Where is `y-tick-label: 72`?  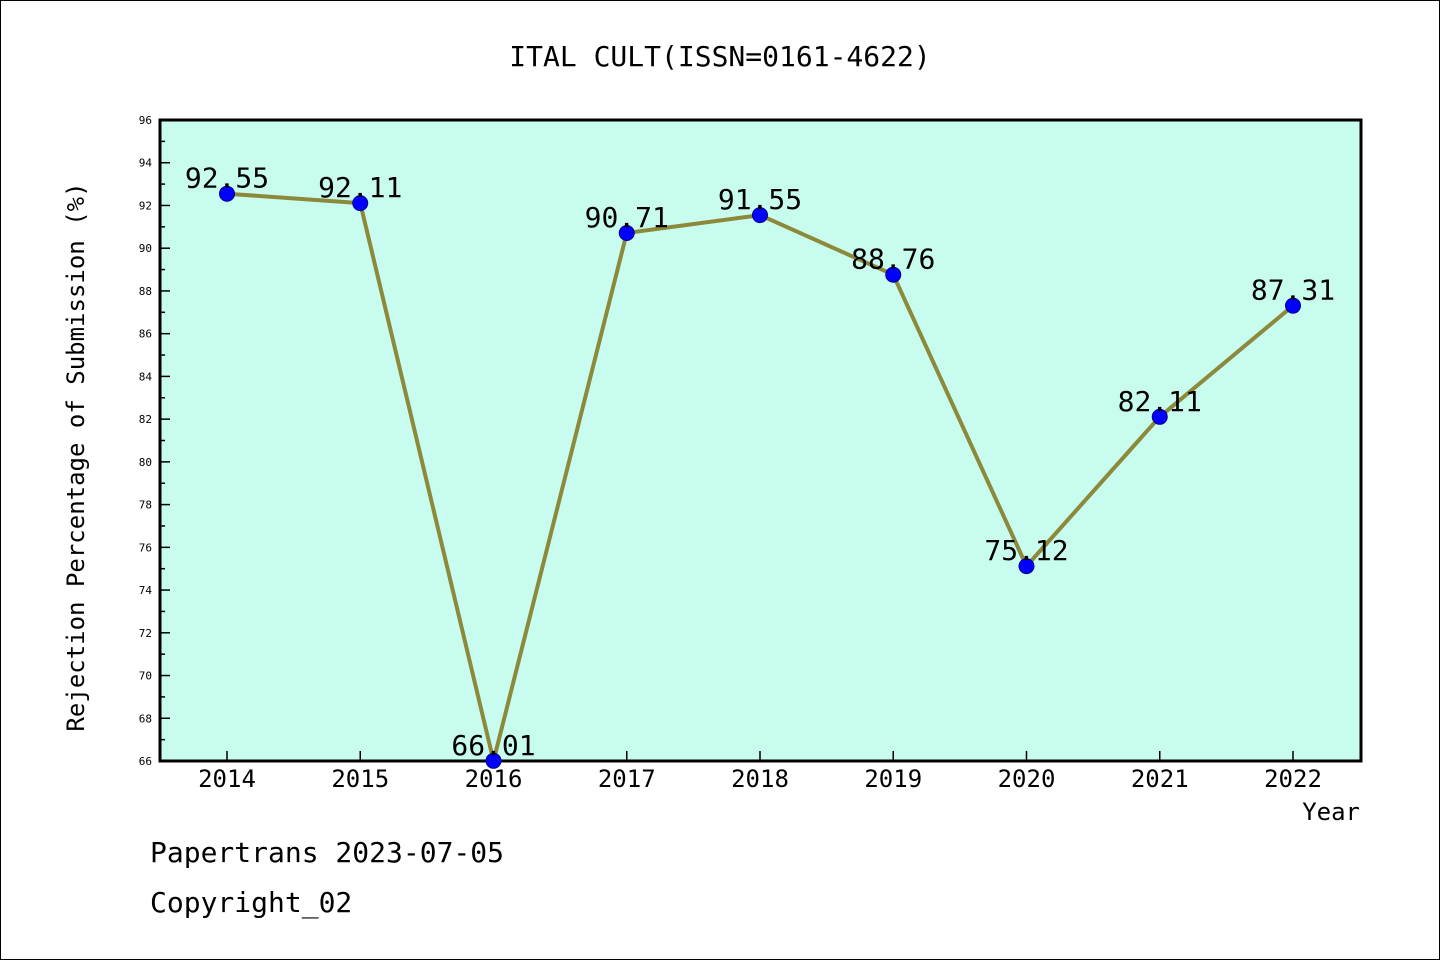
y-tick-label: 72 is located at coordinates (145, 633).